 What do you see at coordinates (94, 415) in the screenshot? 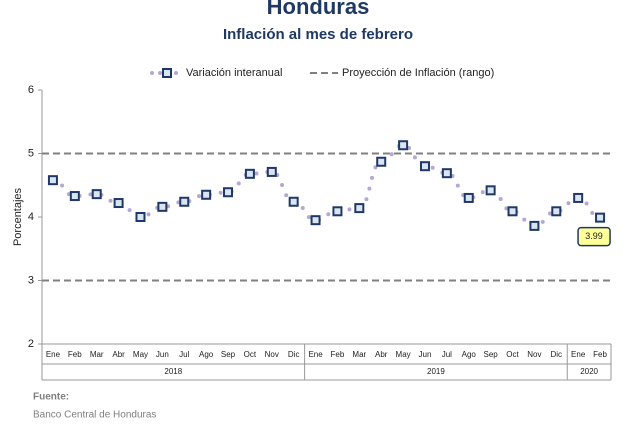
I see `source: Banco Central de Honduras` at bounding box center [94, 415].